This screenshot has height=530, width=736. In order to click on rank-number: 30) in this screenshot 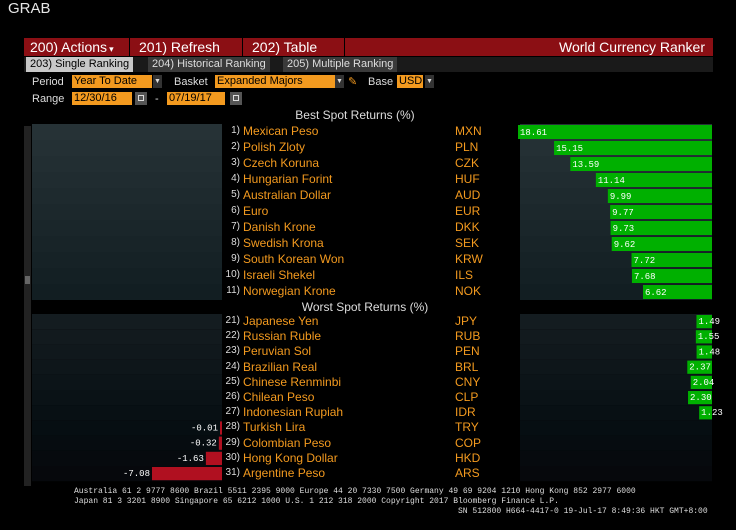, I will do `click(232, 457)`.